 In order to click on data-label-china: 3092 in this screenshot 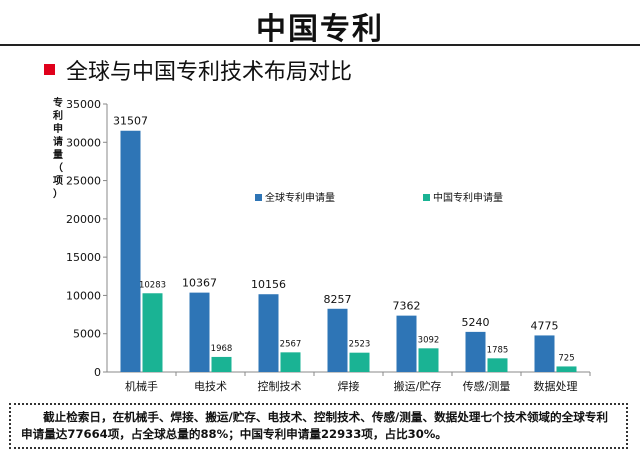, I will do `click(429, 340)`.